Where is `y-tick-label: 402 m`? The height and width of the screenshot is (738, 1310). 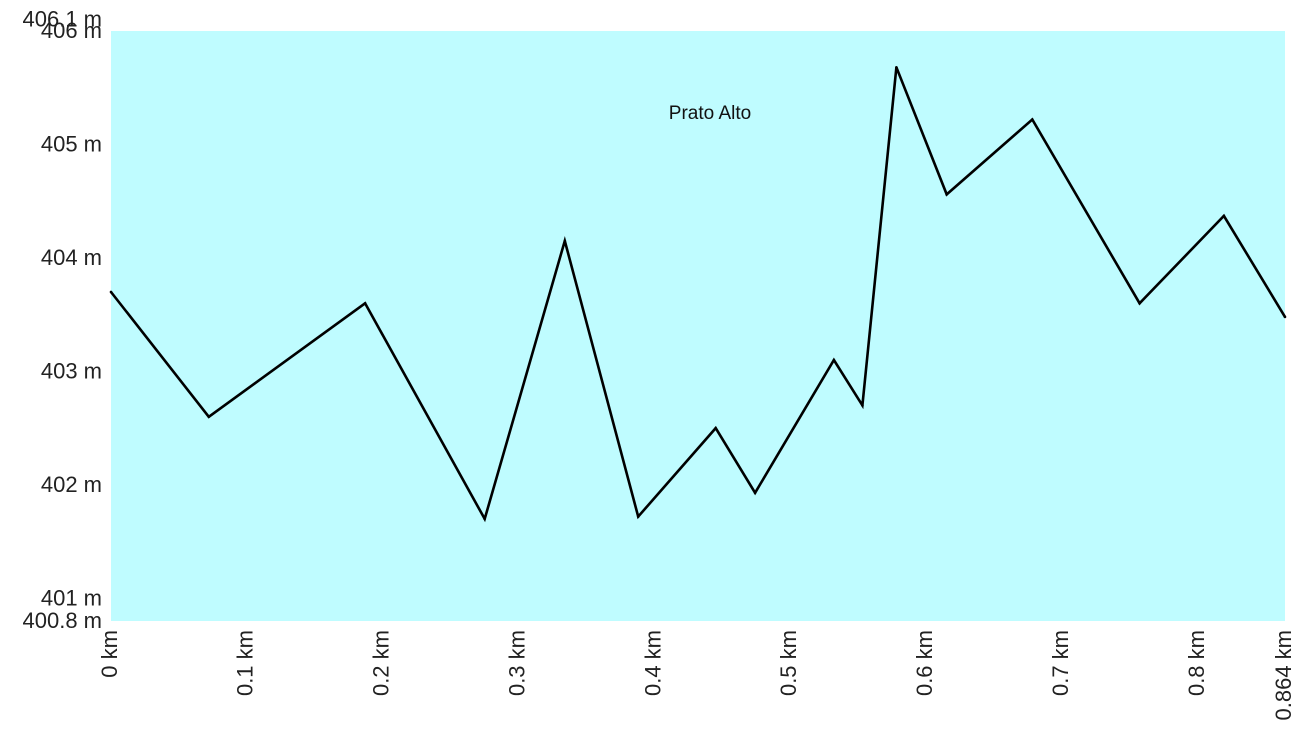 y-tick-label: 402 m is located at coordinates (71, 484).